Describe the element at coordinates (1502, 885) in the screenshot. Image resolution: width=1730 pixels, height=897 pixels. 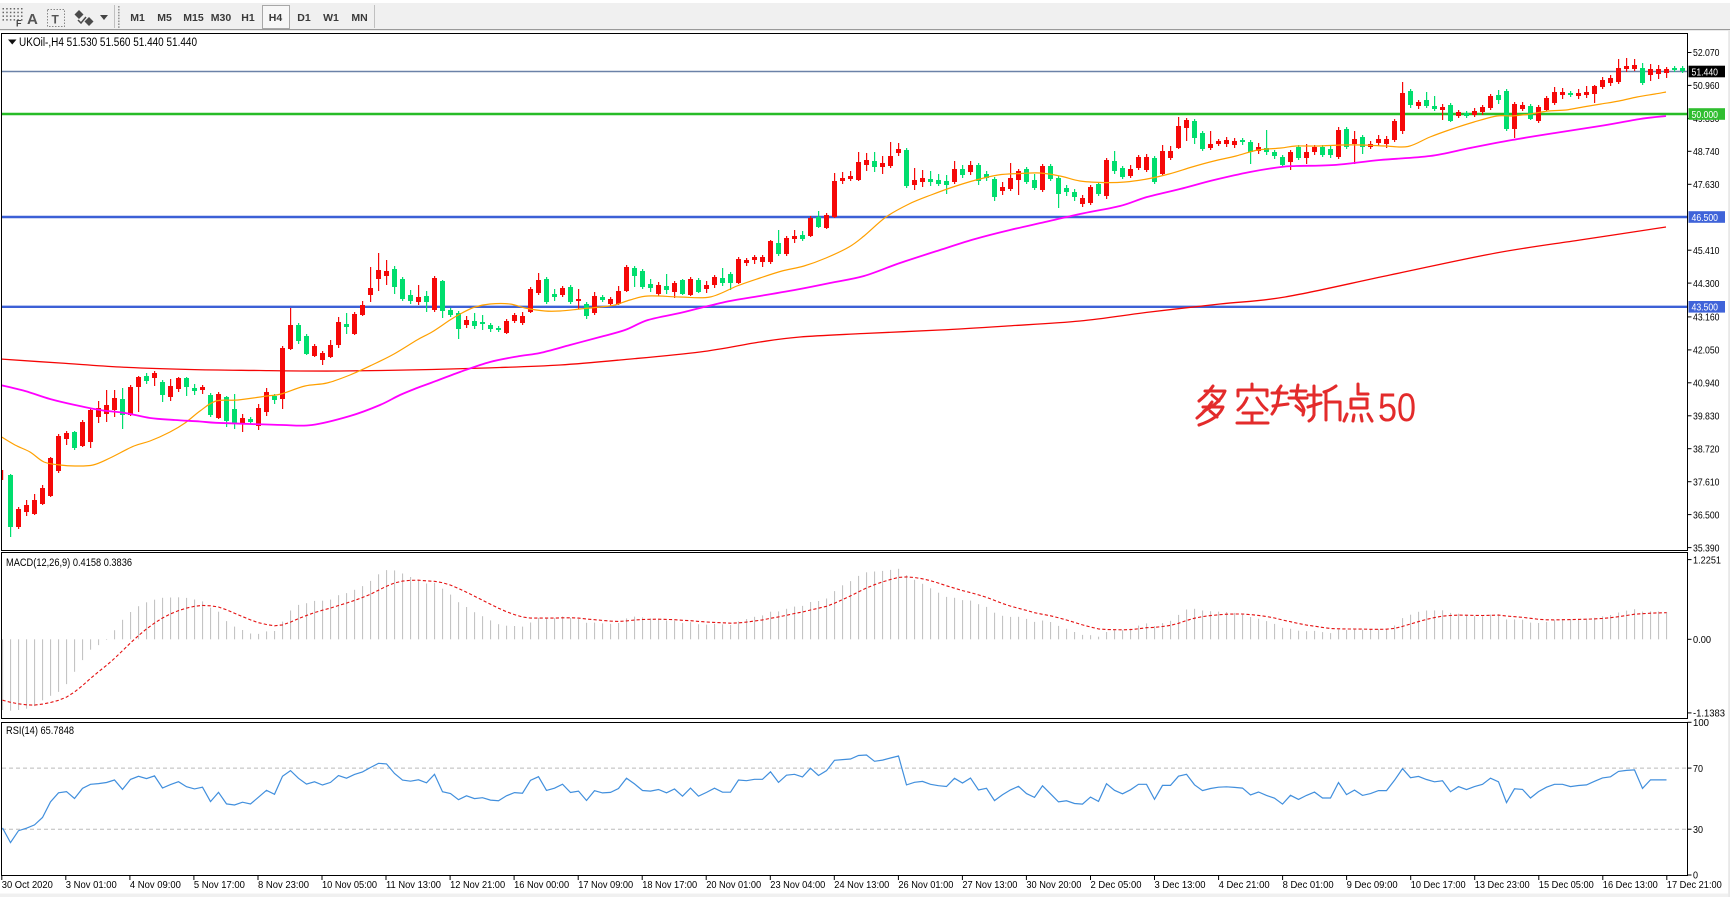
I see `svg-text: 13 Dec 23:00` at that location.